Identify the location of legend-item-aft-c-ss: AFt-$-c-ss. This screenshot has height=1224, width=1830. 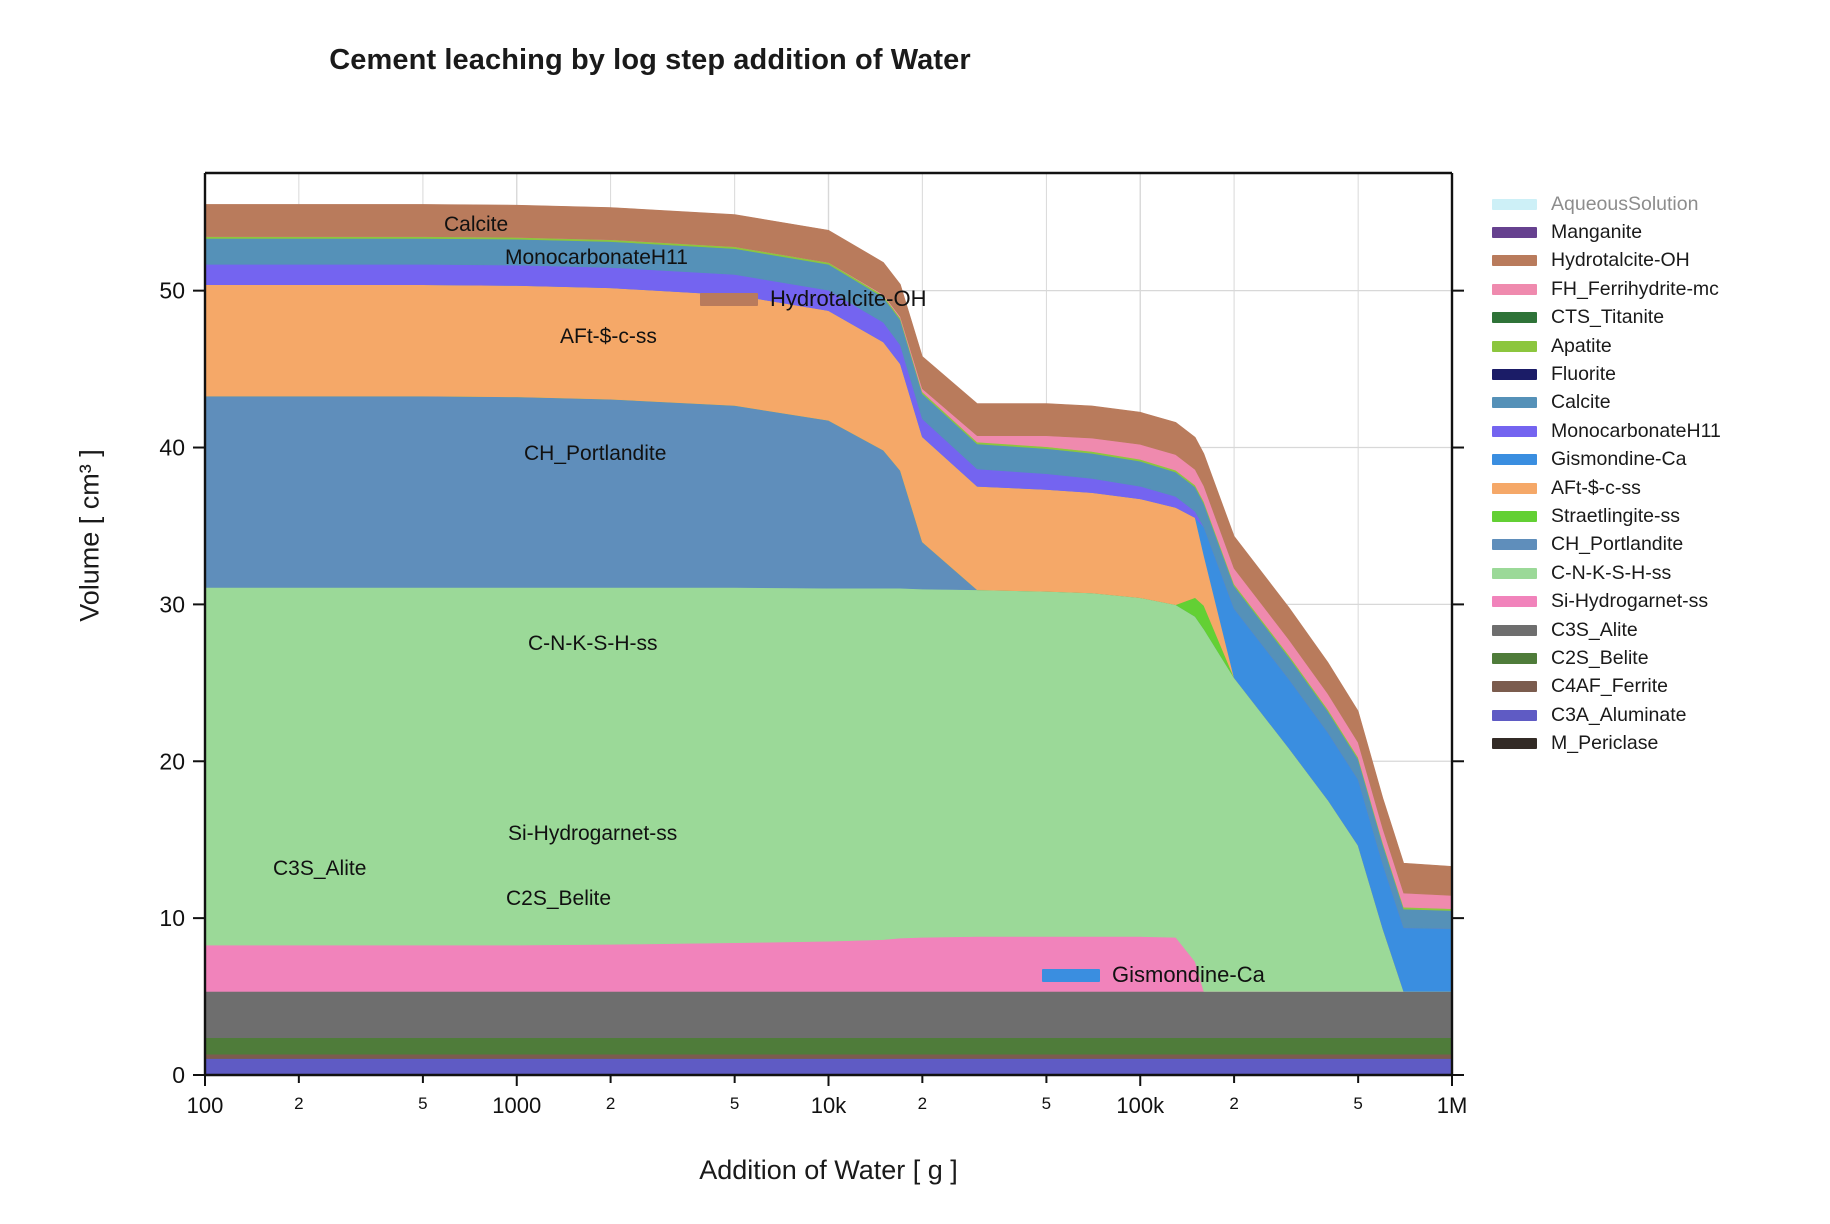
(1657, 488).